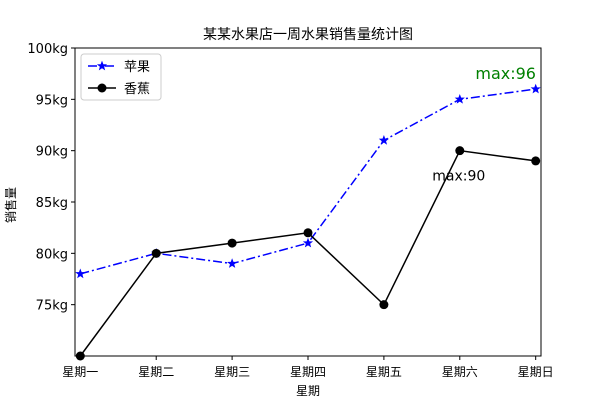 The height and width of the screenshot is (400, 600). What do you see at coordinates (384, 372) in the screenshot?
I see `x-tick-label: 星期五` at bounding box center [384, 372].